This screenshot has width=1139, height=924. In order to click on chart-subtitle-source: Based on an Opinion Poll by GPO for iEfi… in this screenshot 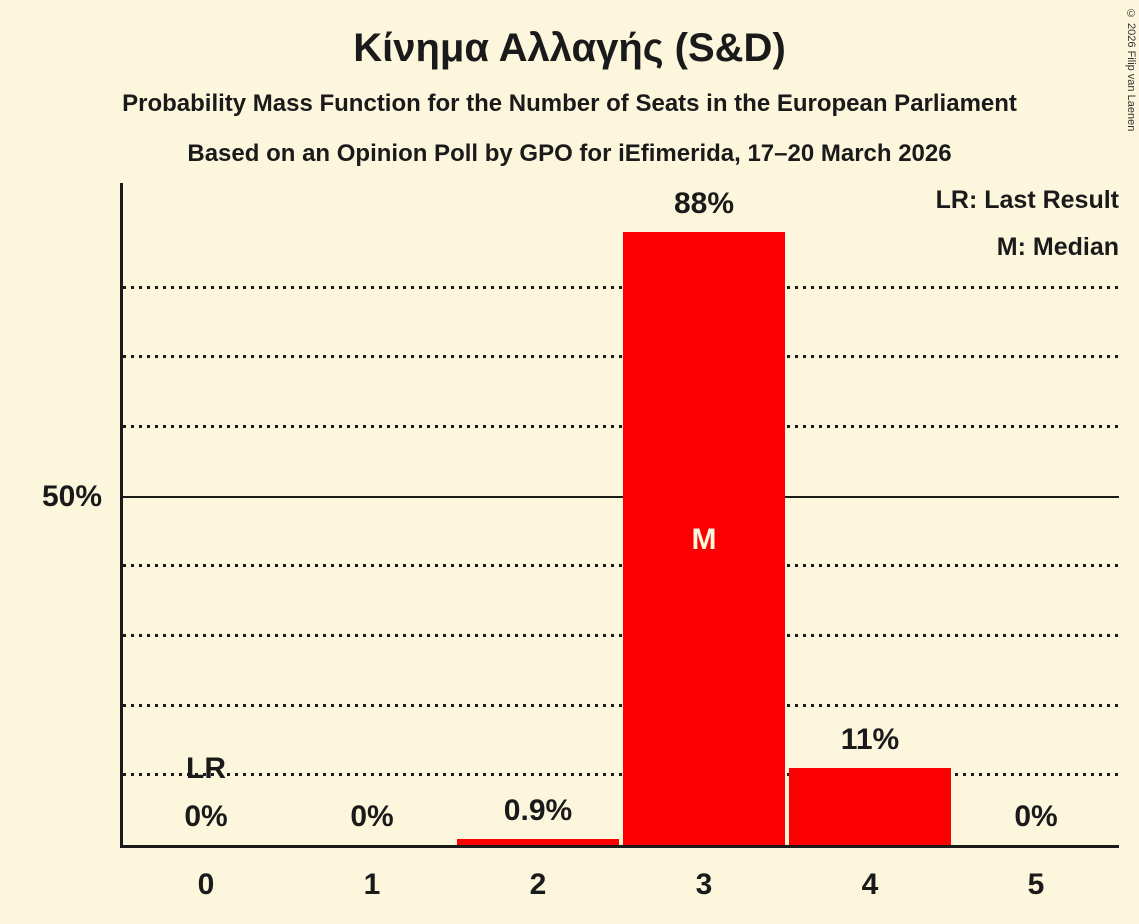, I will do `click(569, 153)`.